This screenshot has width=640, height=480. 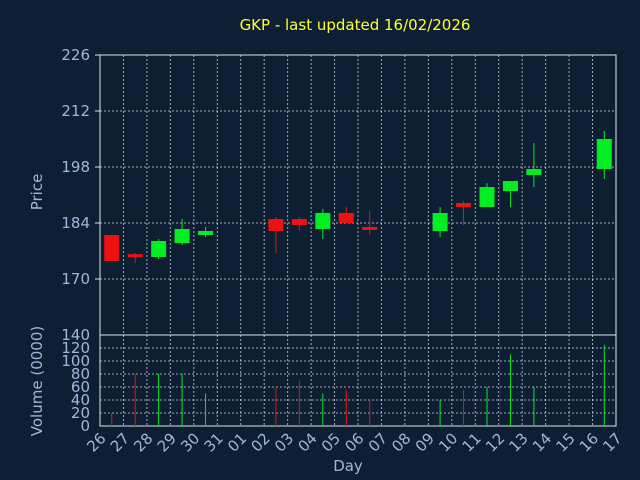 What do you see at coordinates (75, 167) in the screenshot?
I see `price-tick-label: 198` at bounding box center [75, 167].